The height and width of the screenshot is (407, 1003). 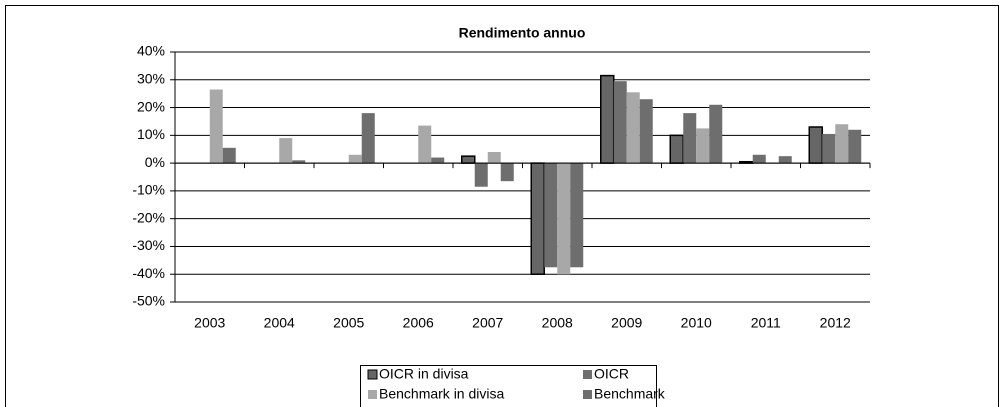 I want to click on x-tick-label: 2012, so click(x=835, y=323).